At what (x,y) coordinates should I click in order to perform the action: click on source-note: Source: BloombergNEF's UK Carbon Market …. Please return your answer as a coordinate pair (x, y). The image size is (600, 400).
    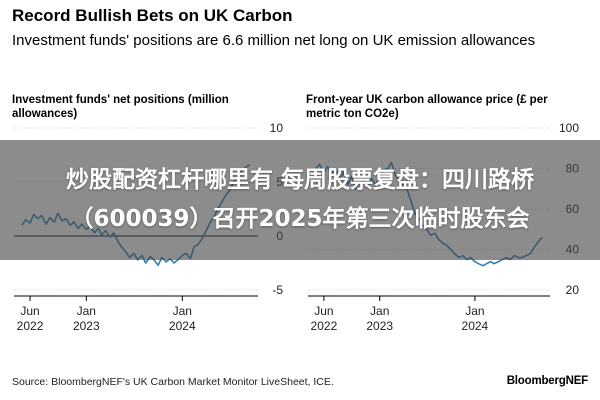
    Looking at the image, I should click on (173, 382).